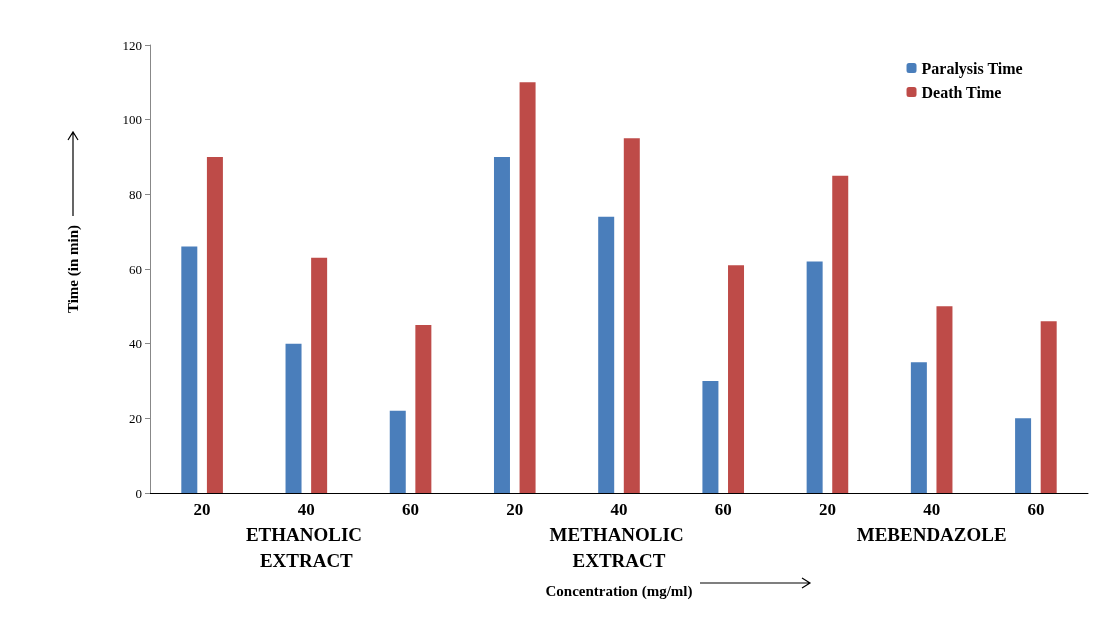 The height and width of the screenshot is (628, 1118). I want to click on x-axis-title: Concentration (mg/ml), so click(619, 591).